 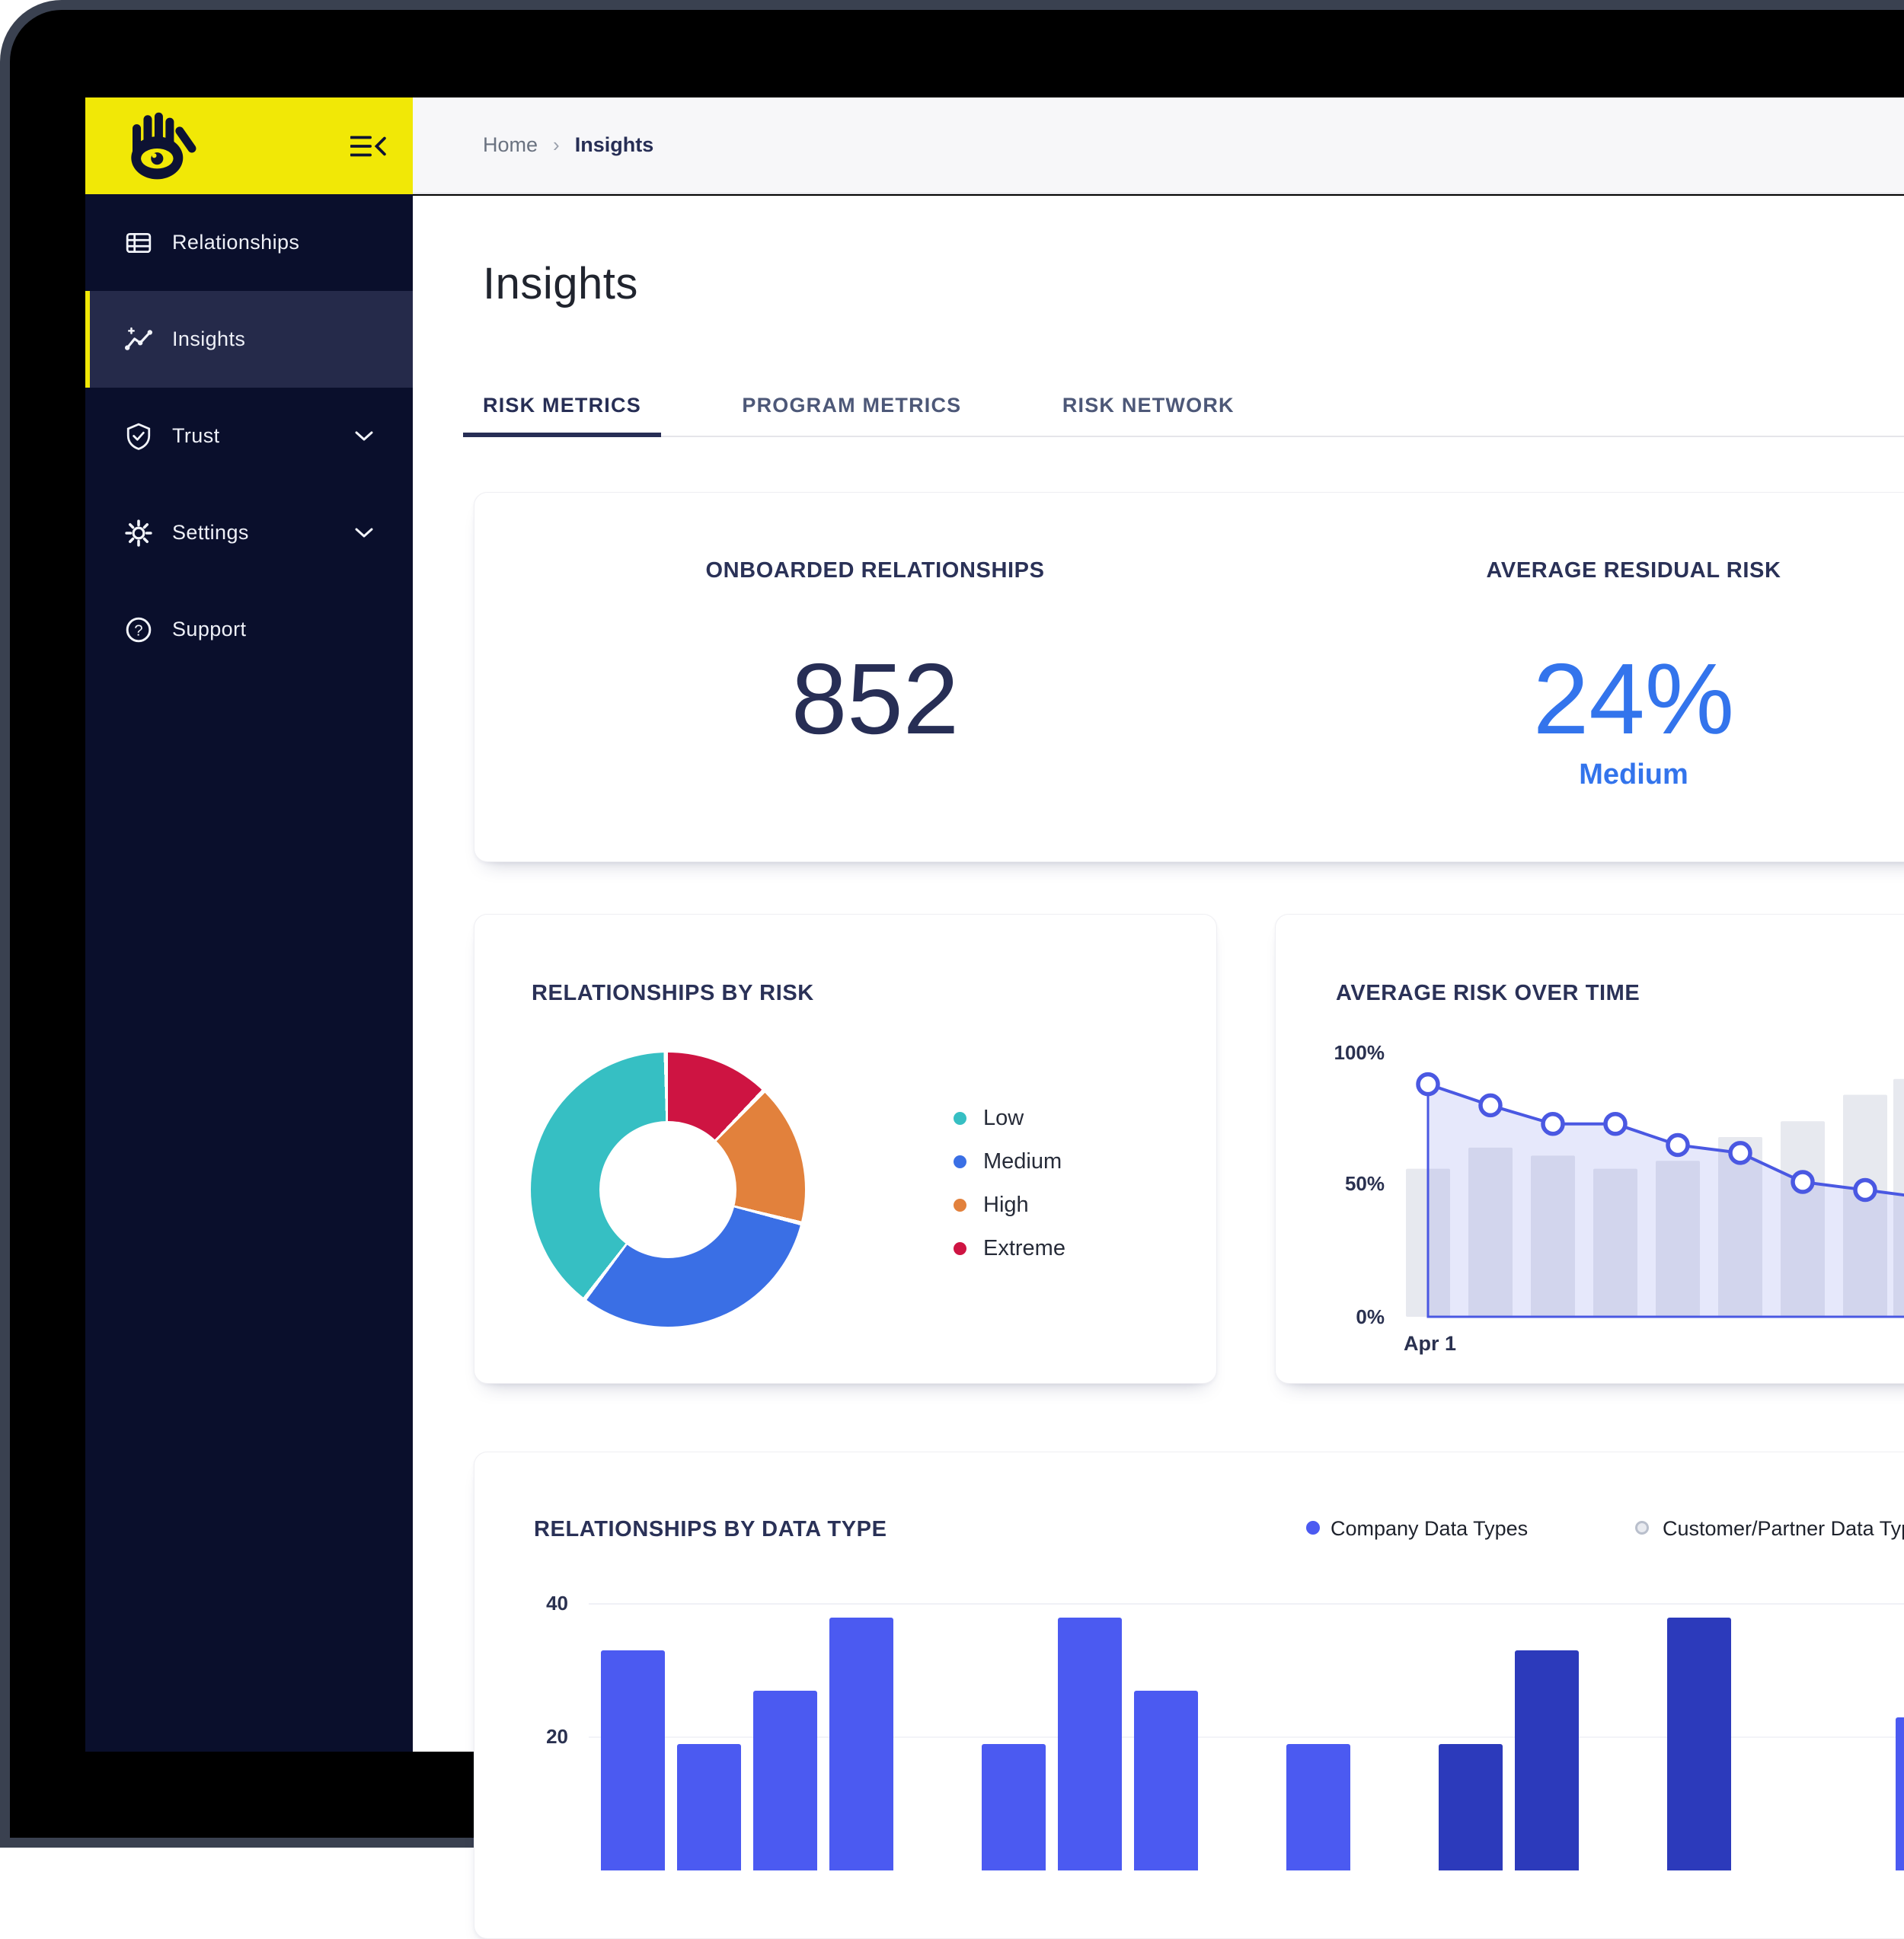 What do you see at coordinates (1148, 405) in the screenshot?
I see `tab-risk-network: RISK NETWORK` at bounding box center [1148, 405].